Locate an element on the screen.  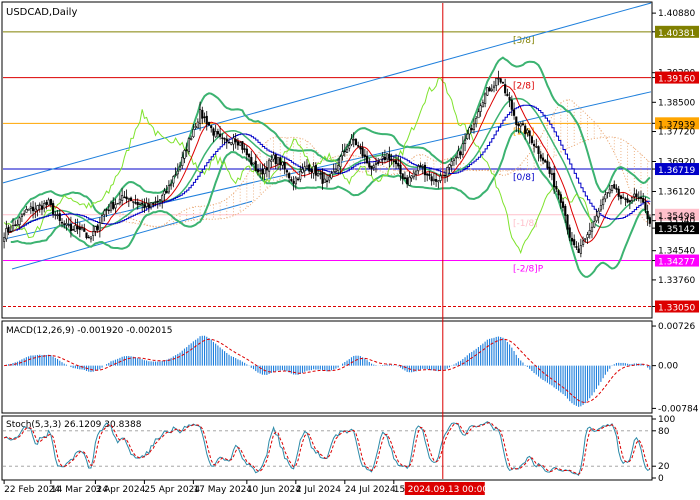
macd-tick-label: 0.00 is located at coordinates (668, 367).